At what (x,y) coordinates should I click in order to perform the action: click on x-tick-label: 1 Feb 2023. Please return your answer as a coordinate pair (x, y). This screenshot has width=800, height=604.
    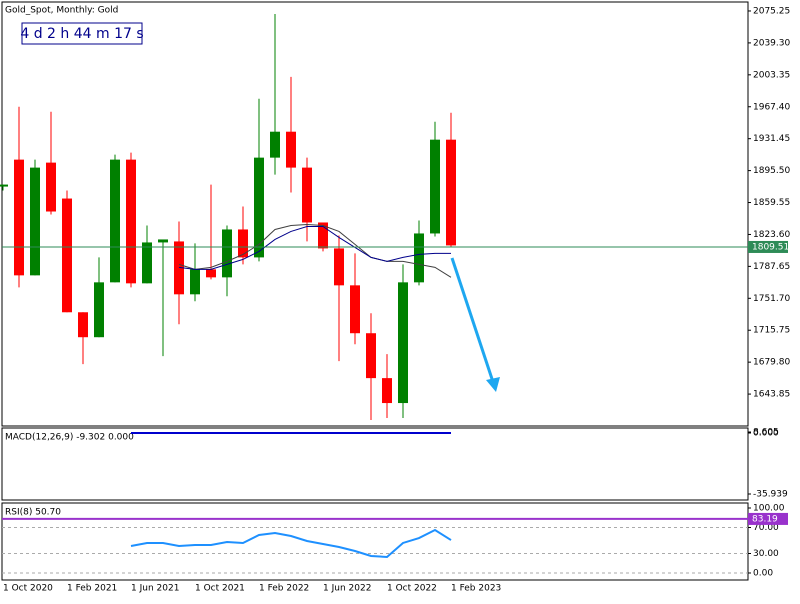
    Looking at the image, I should click on (476, 589).